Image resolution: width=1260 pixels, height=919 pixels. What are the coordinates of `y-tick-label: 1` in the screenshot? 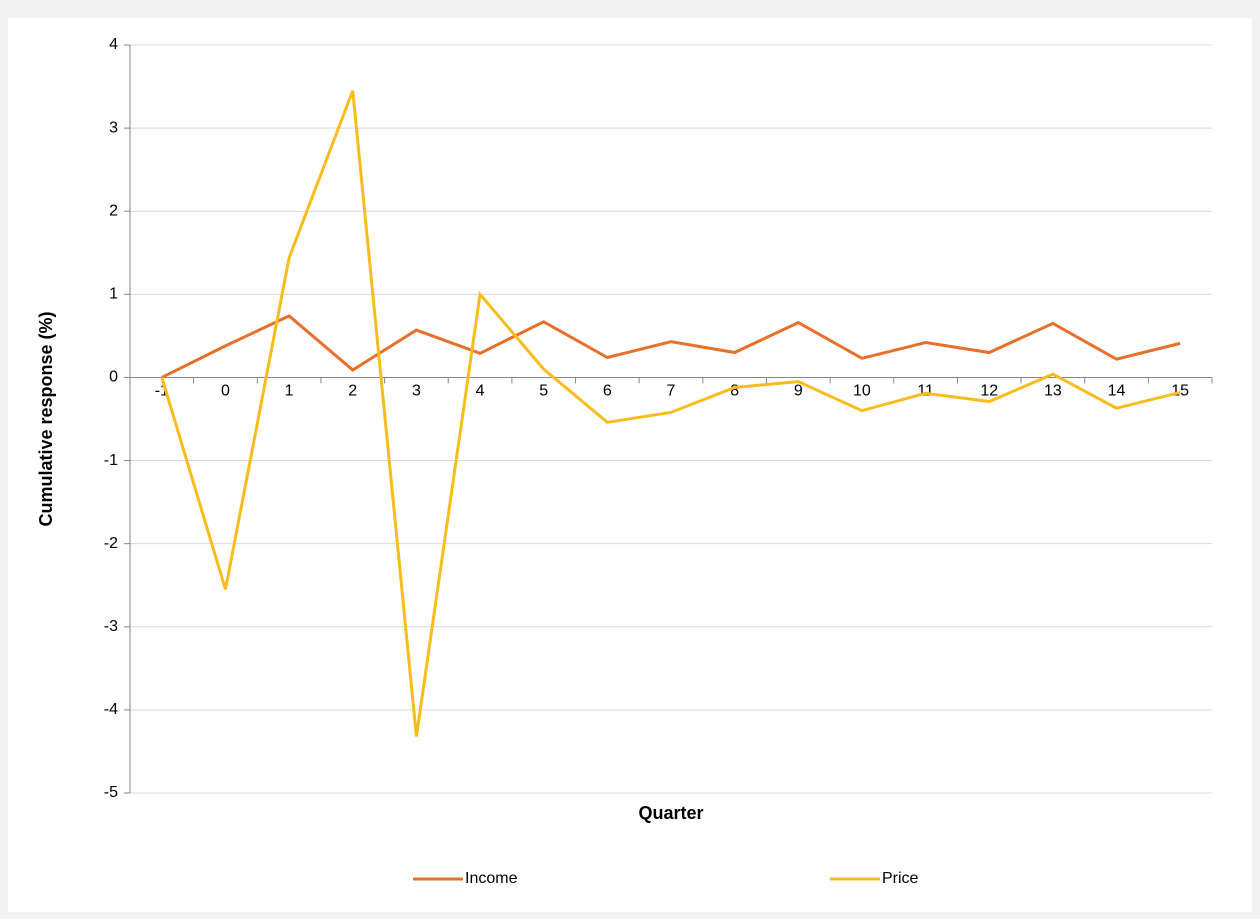 It's located at (113, 294).